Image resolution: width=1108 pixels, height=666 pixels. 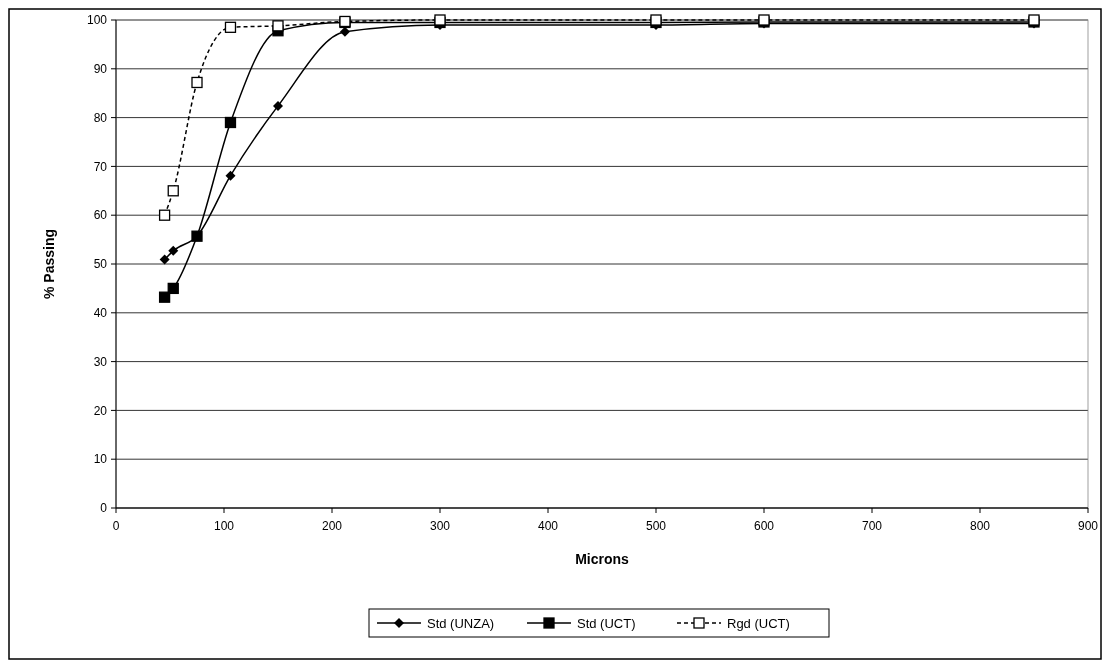 I want to click on y-axis-title: % Passing, so click(x=49, y=264).